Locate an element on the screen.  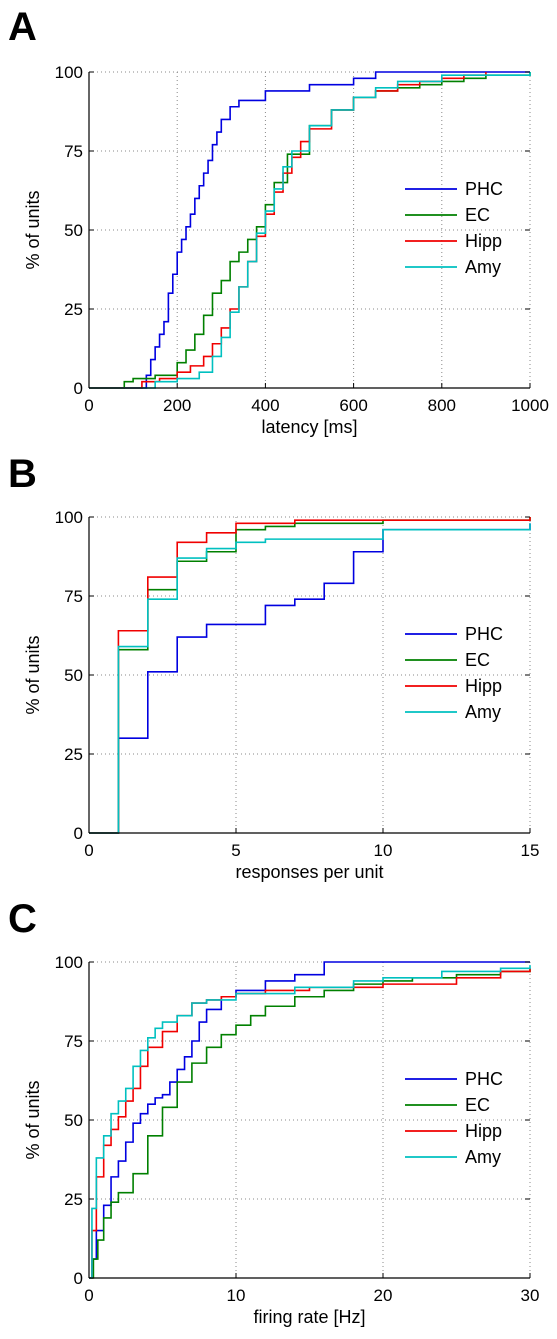
x-tick-label: 800 is located at coordinates (442, 405).